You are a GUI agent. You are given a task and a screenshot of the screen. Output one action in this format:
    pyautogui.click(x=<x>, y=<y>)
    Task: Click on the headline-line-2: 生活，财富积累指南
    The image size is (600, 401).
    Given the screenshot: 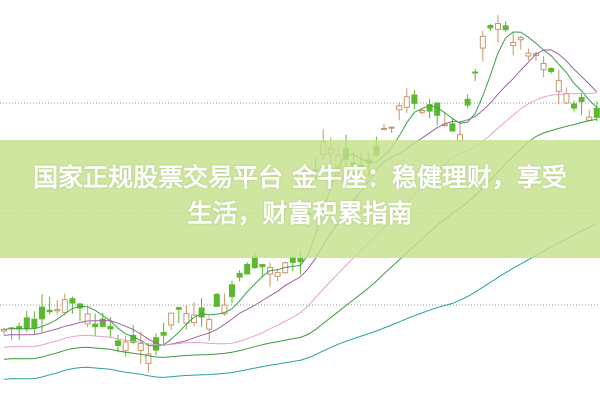 What is the action you would take?
    pyautogui.click(x=300, y=213)
    